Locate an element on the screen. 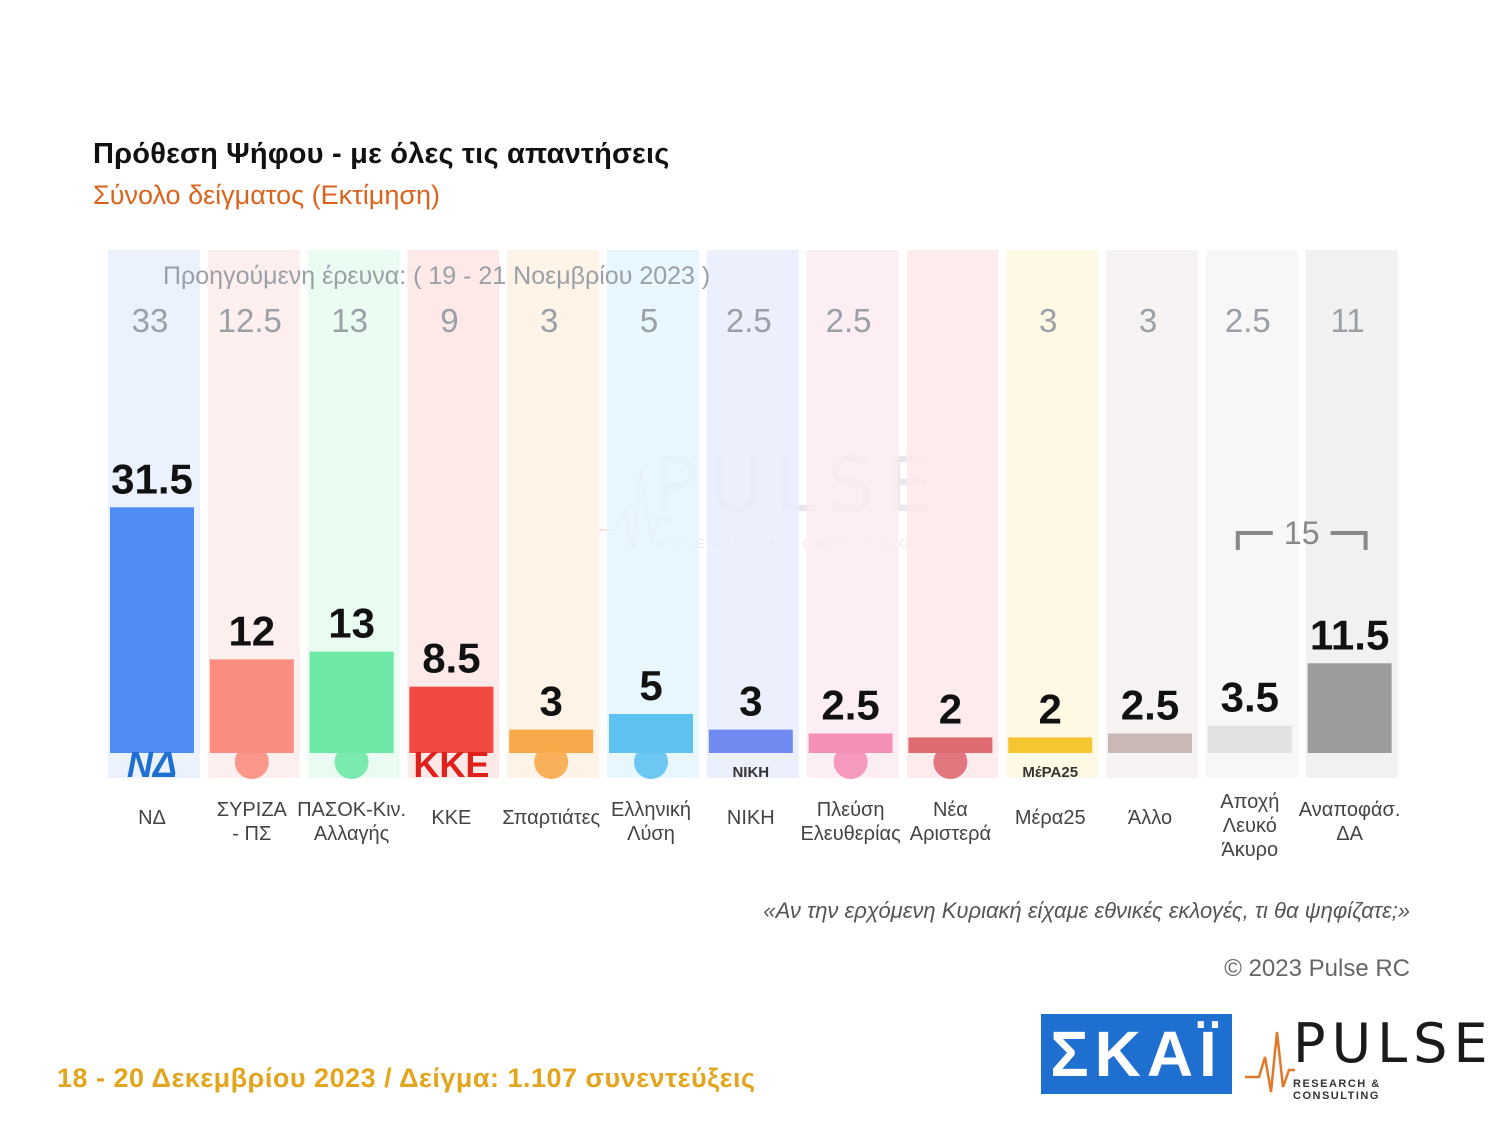 This screenshot has height=1125, width=1500. pulse-logo: PULSE RESEARCH & CONSULTING is located at coordinates (1366, 1057).